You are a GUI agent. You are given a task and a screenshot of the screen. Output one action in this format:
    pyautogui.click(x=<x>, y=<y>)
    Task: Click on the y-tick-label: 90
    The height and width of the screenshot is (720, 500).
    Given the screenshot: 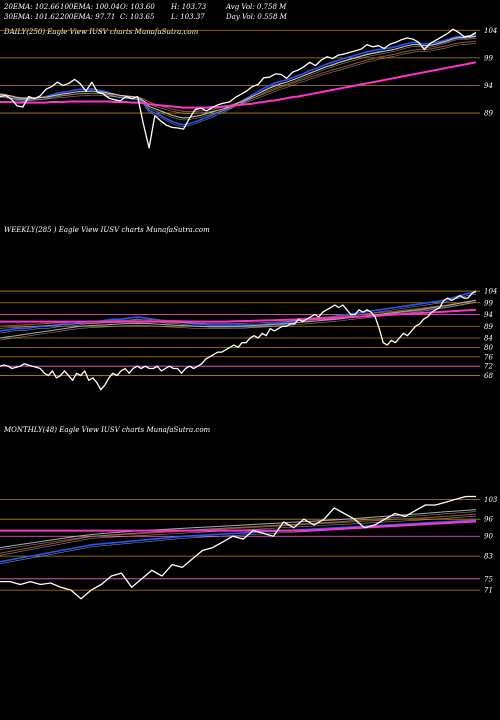 What is the action you would take?
    pyautogui.click(x=488, y=537)
    